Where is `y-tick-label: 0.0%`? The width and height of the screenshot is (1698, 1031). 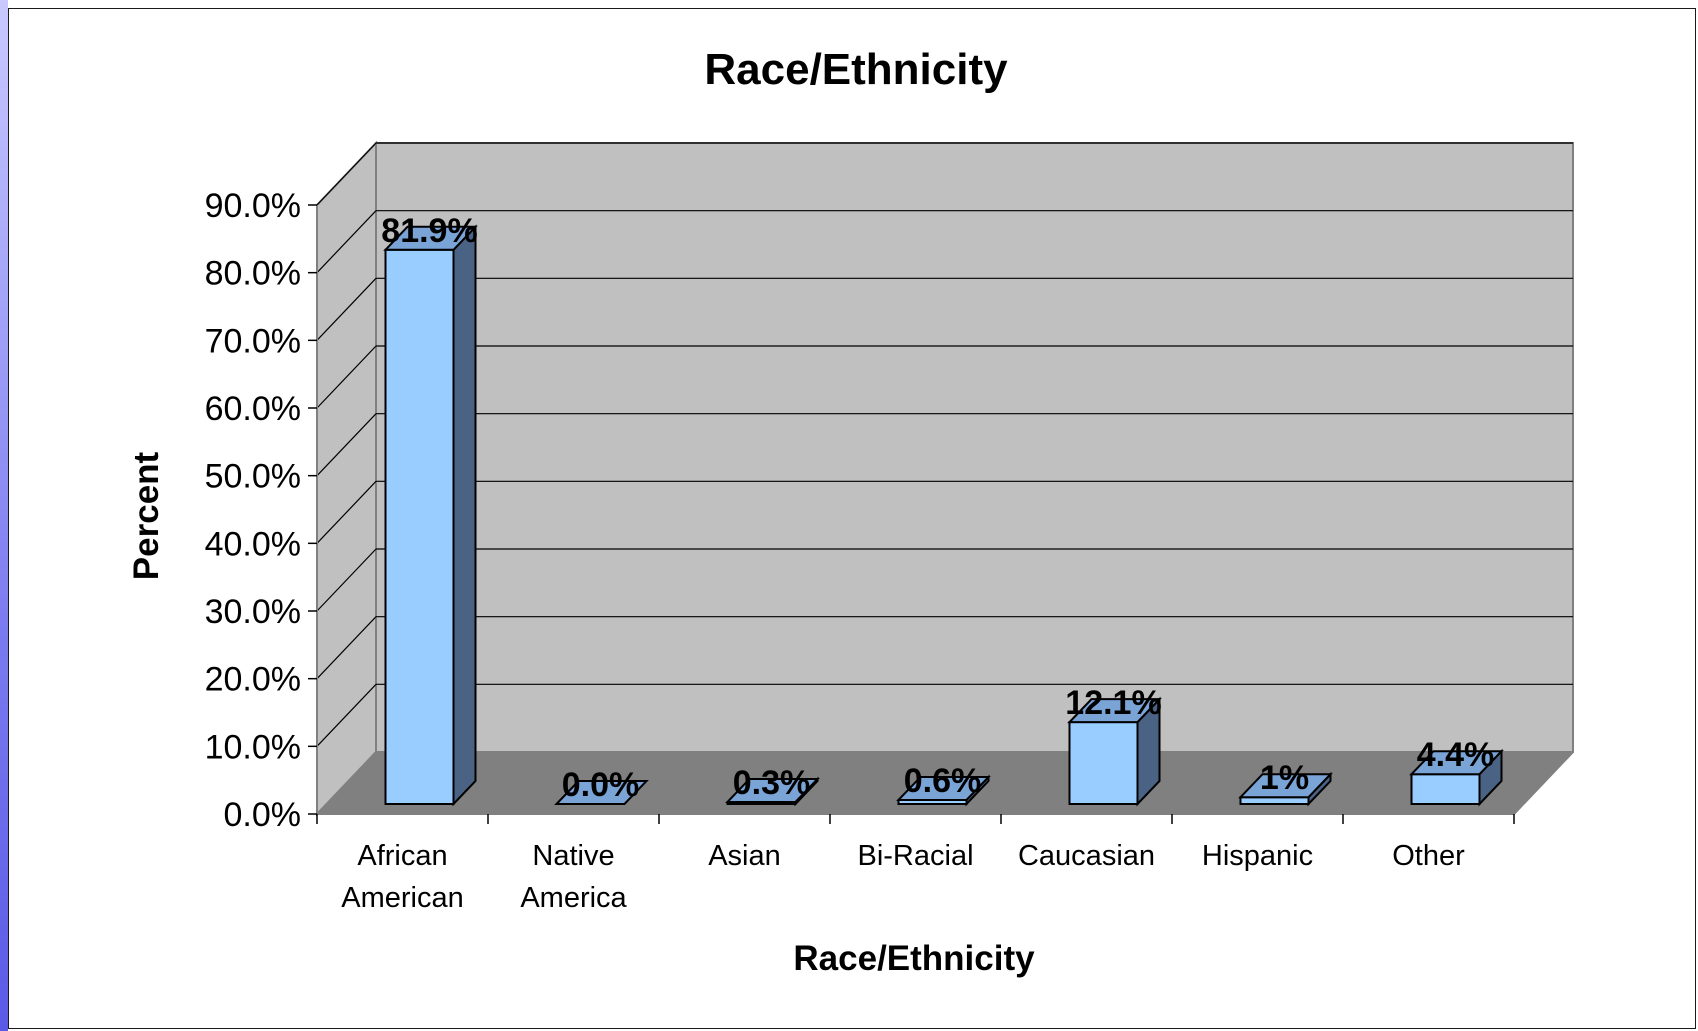 y-tick-label: 0.0% is located at coordinates (263, 815).